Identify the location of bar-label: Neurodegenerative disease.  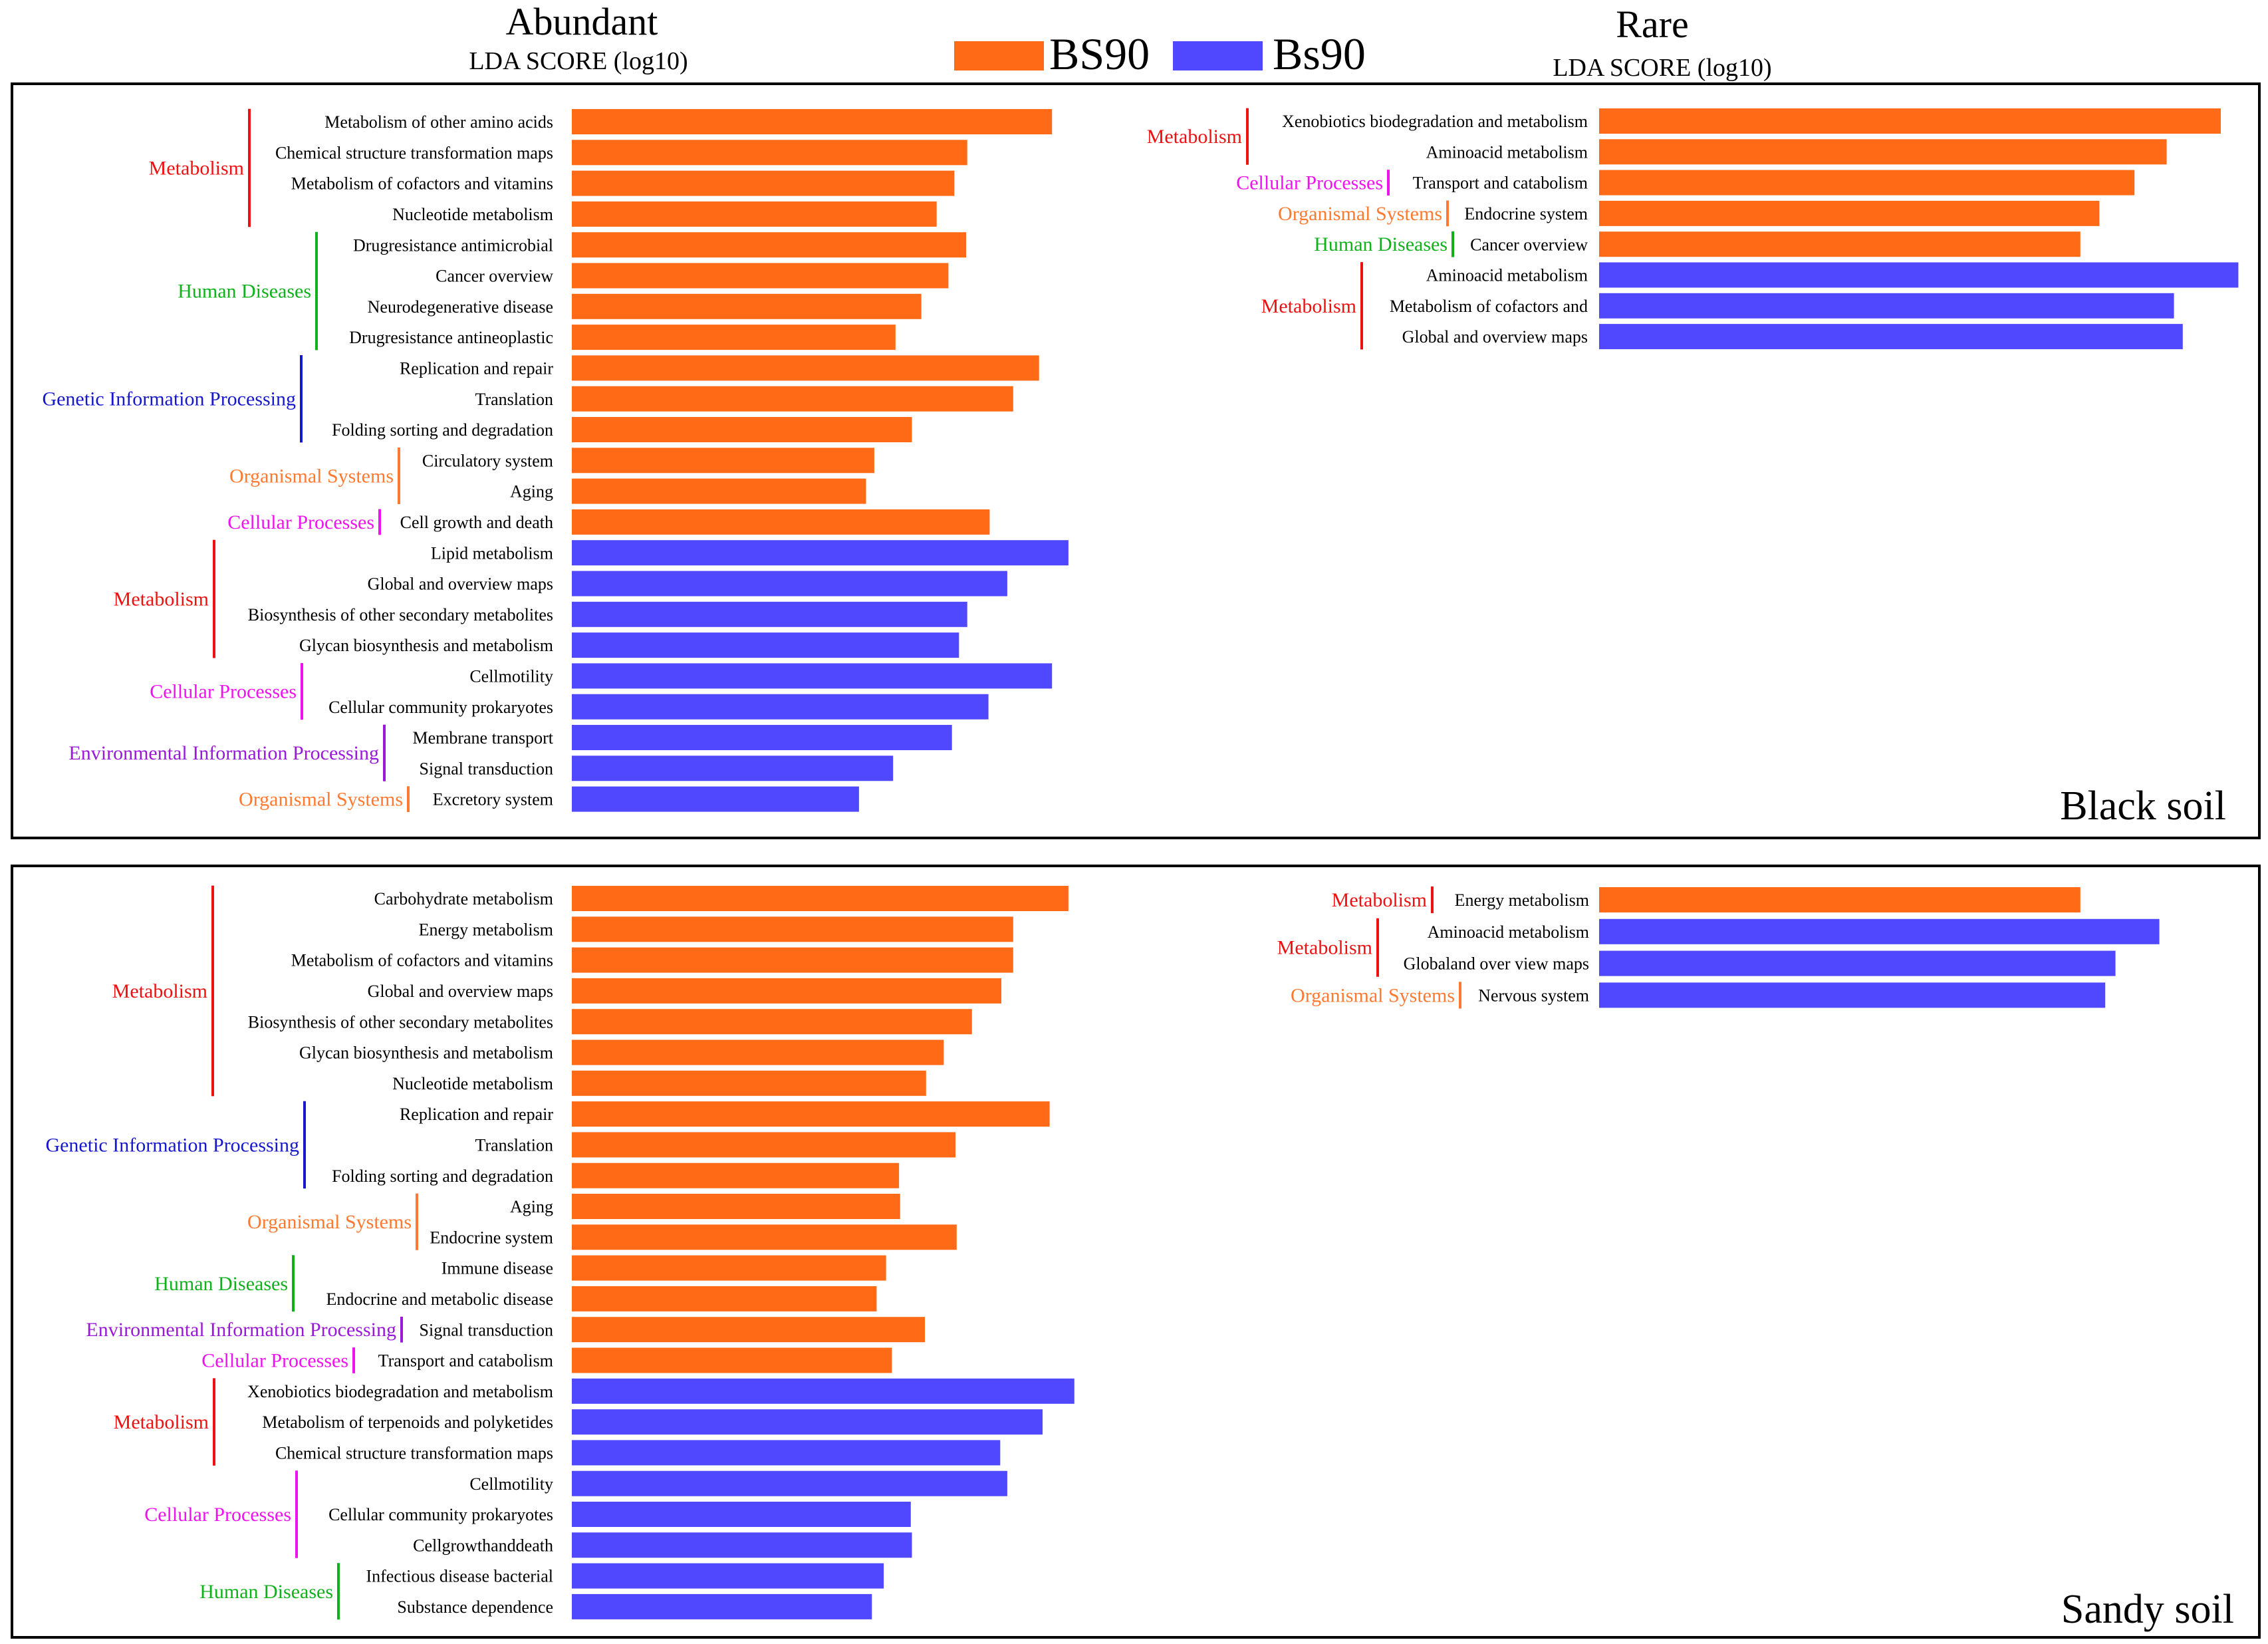
(461, 307).